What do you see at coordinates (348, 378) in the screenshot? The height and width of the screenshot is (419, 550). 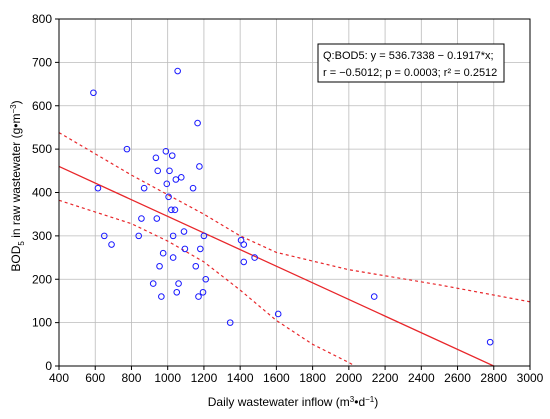 I see `x-tick-label: 2000` at bounding box center [348, 378].